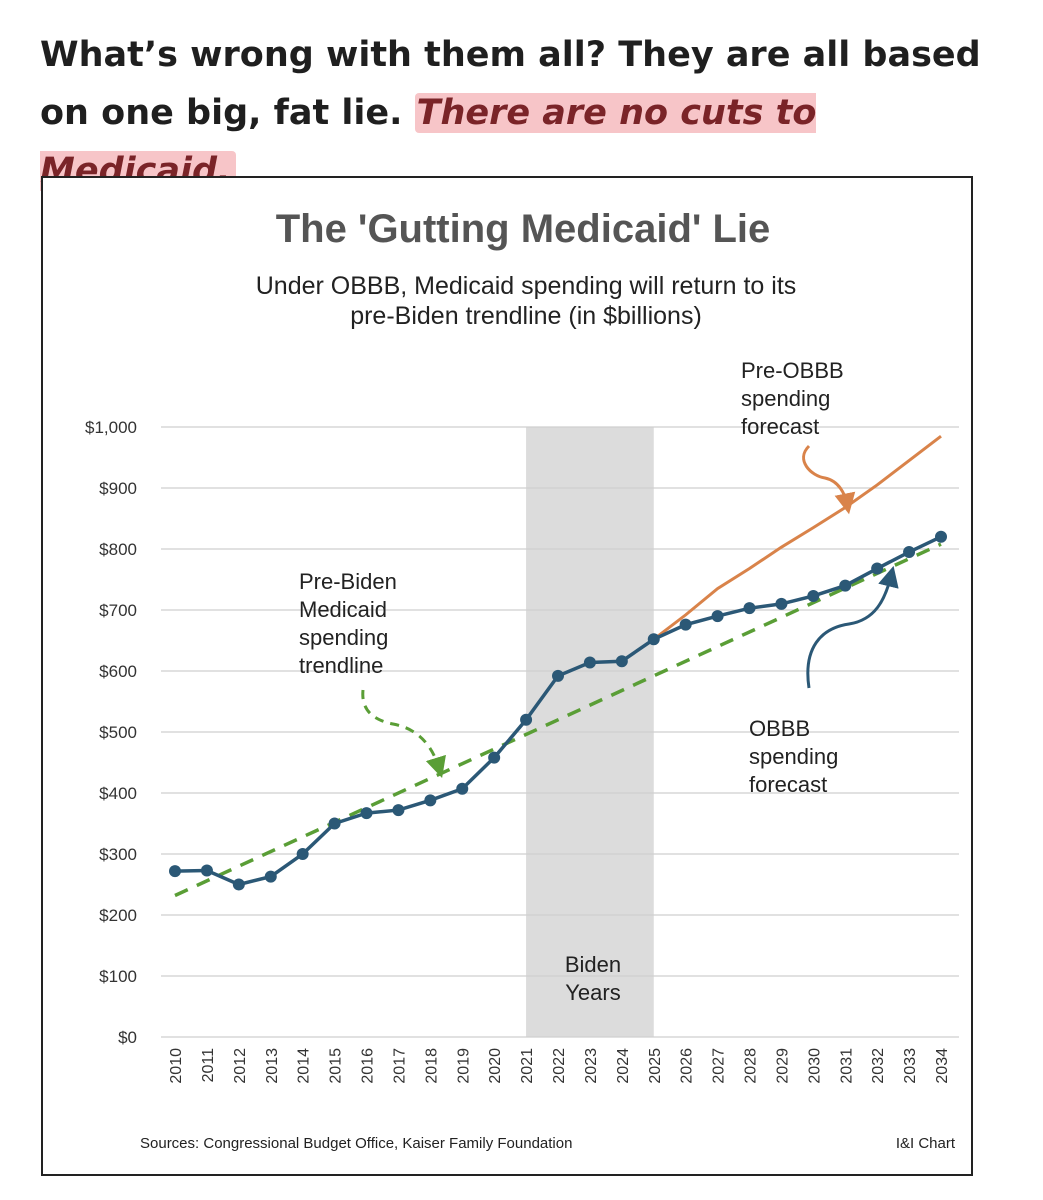 This screenshot has height=1200, width=1043. What do you see at coordinates (240, 1066) in the screenshot?
I see `x-tick-label-2012: 2012` at bounding box center [240, 1066].